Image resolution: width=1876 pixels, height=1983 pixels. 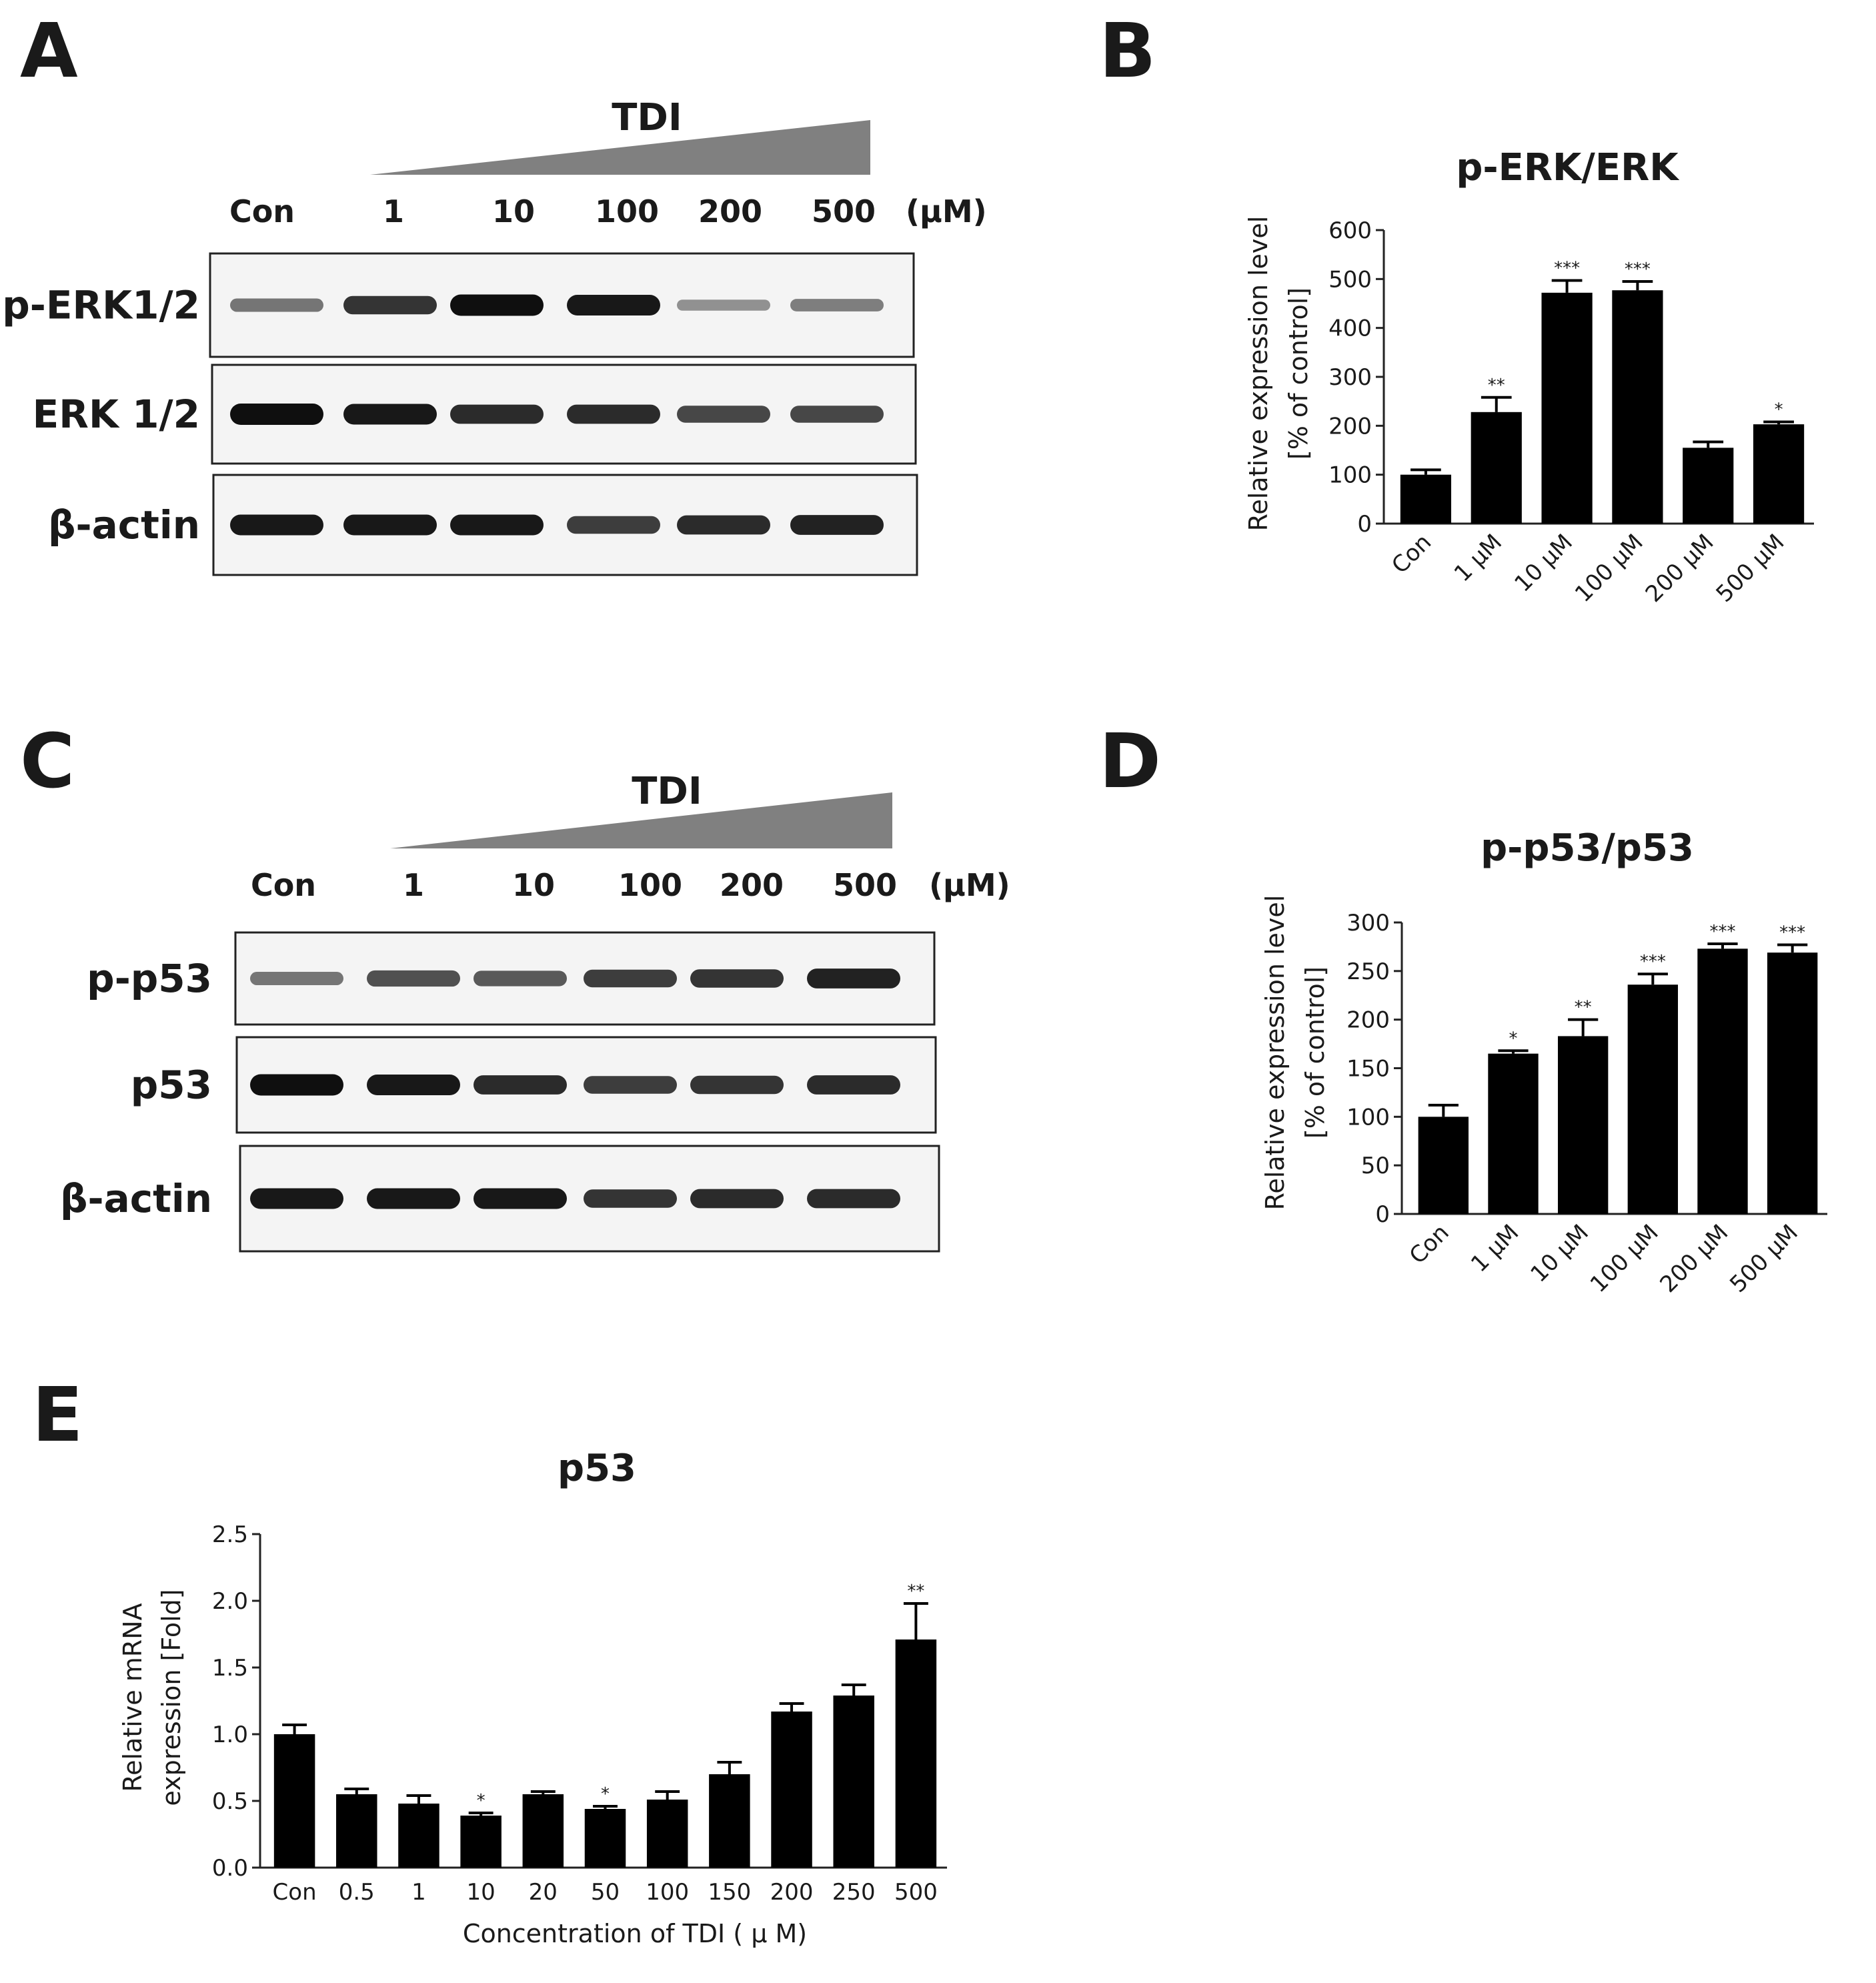 I want to click on x-tick-label: 500, so click(x=916, y=1893).